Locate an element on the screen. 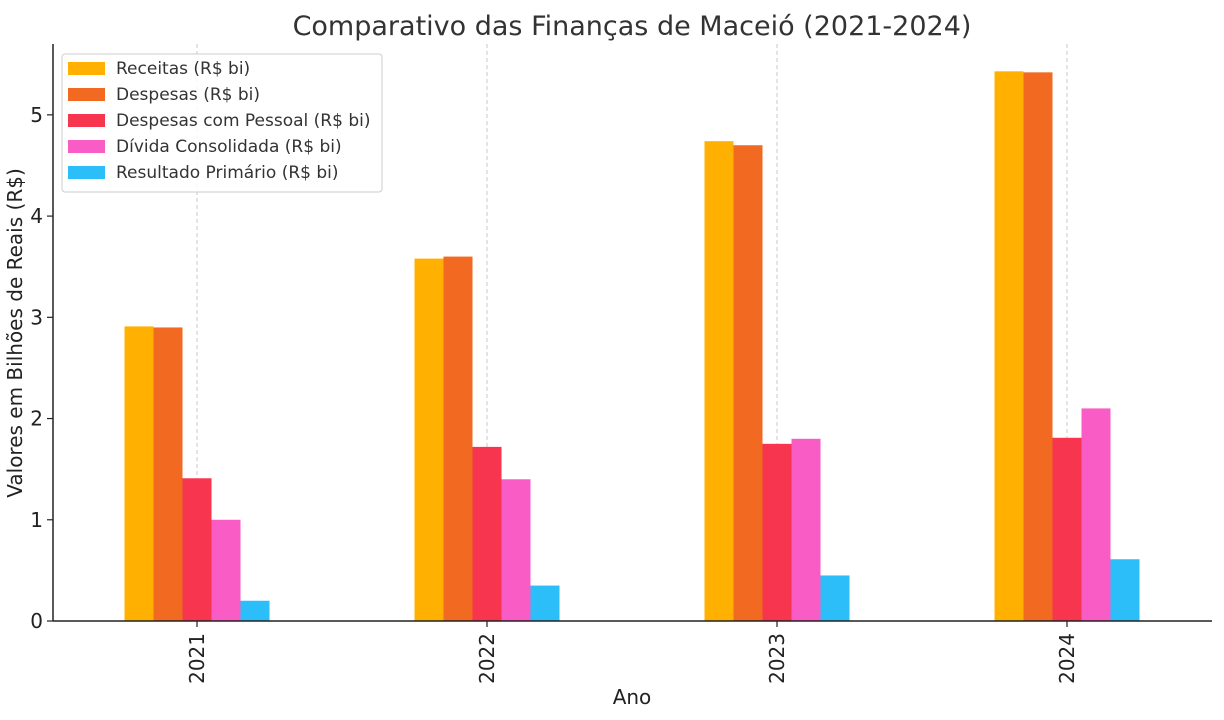 The image size is (1224, 720). y-tick-label-0: 0 is located at coordinates (36, 621).